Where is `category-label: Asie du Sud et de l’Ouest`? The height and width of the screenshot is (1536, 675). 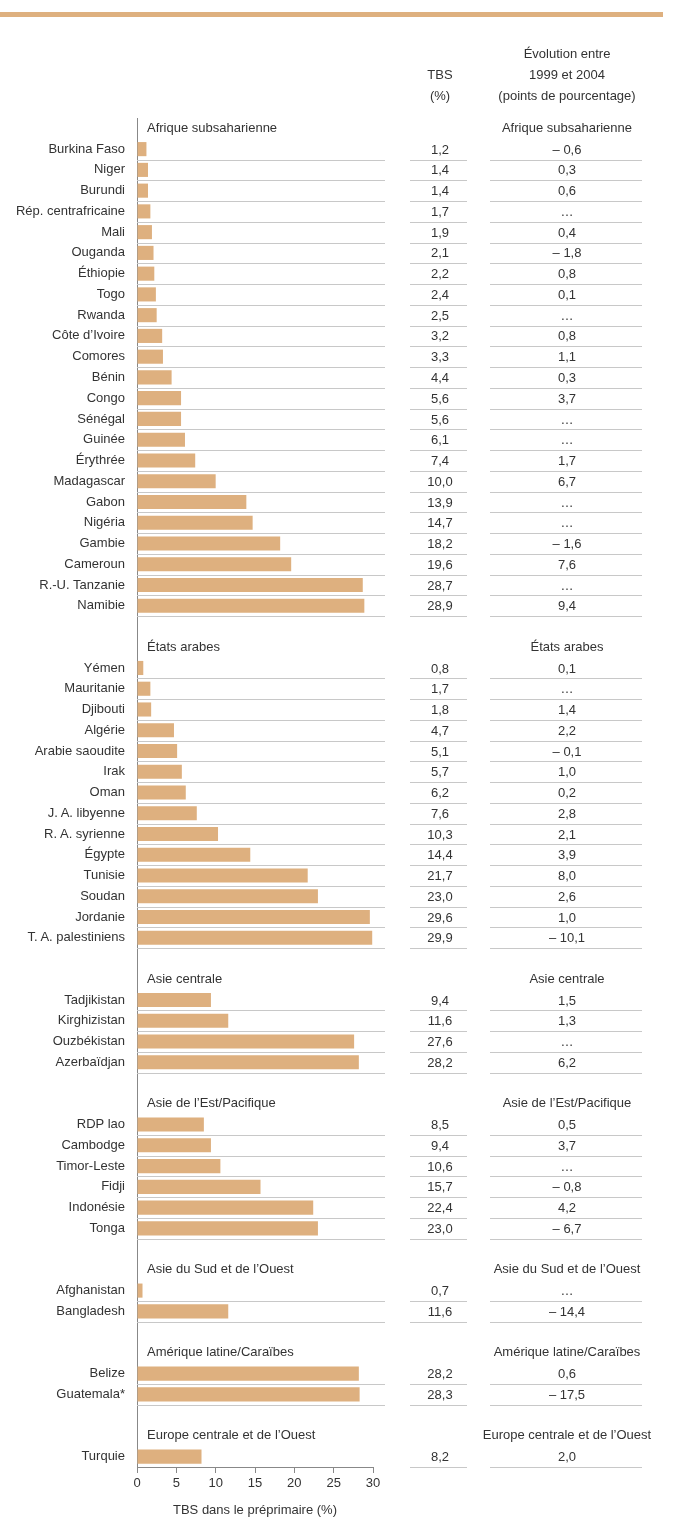 category-label: Asie du Sud et de l’Ouest is located at coordinates (567, 1269).